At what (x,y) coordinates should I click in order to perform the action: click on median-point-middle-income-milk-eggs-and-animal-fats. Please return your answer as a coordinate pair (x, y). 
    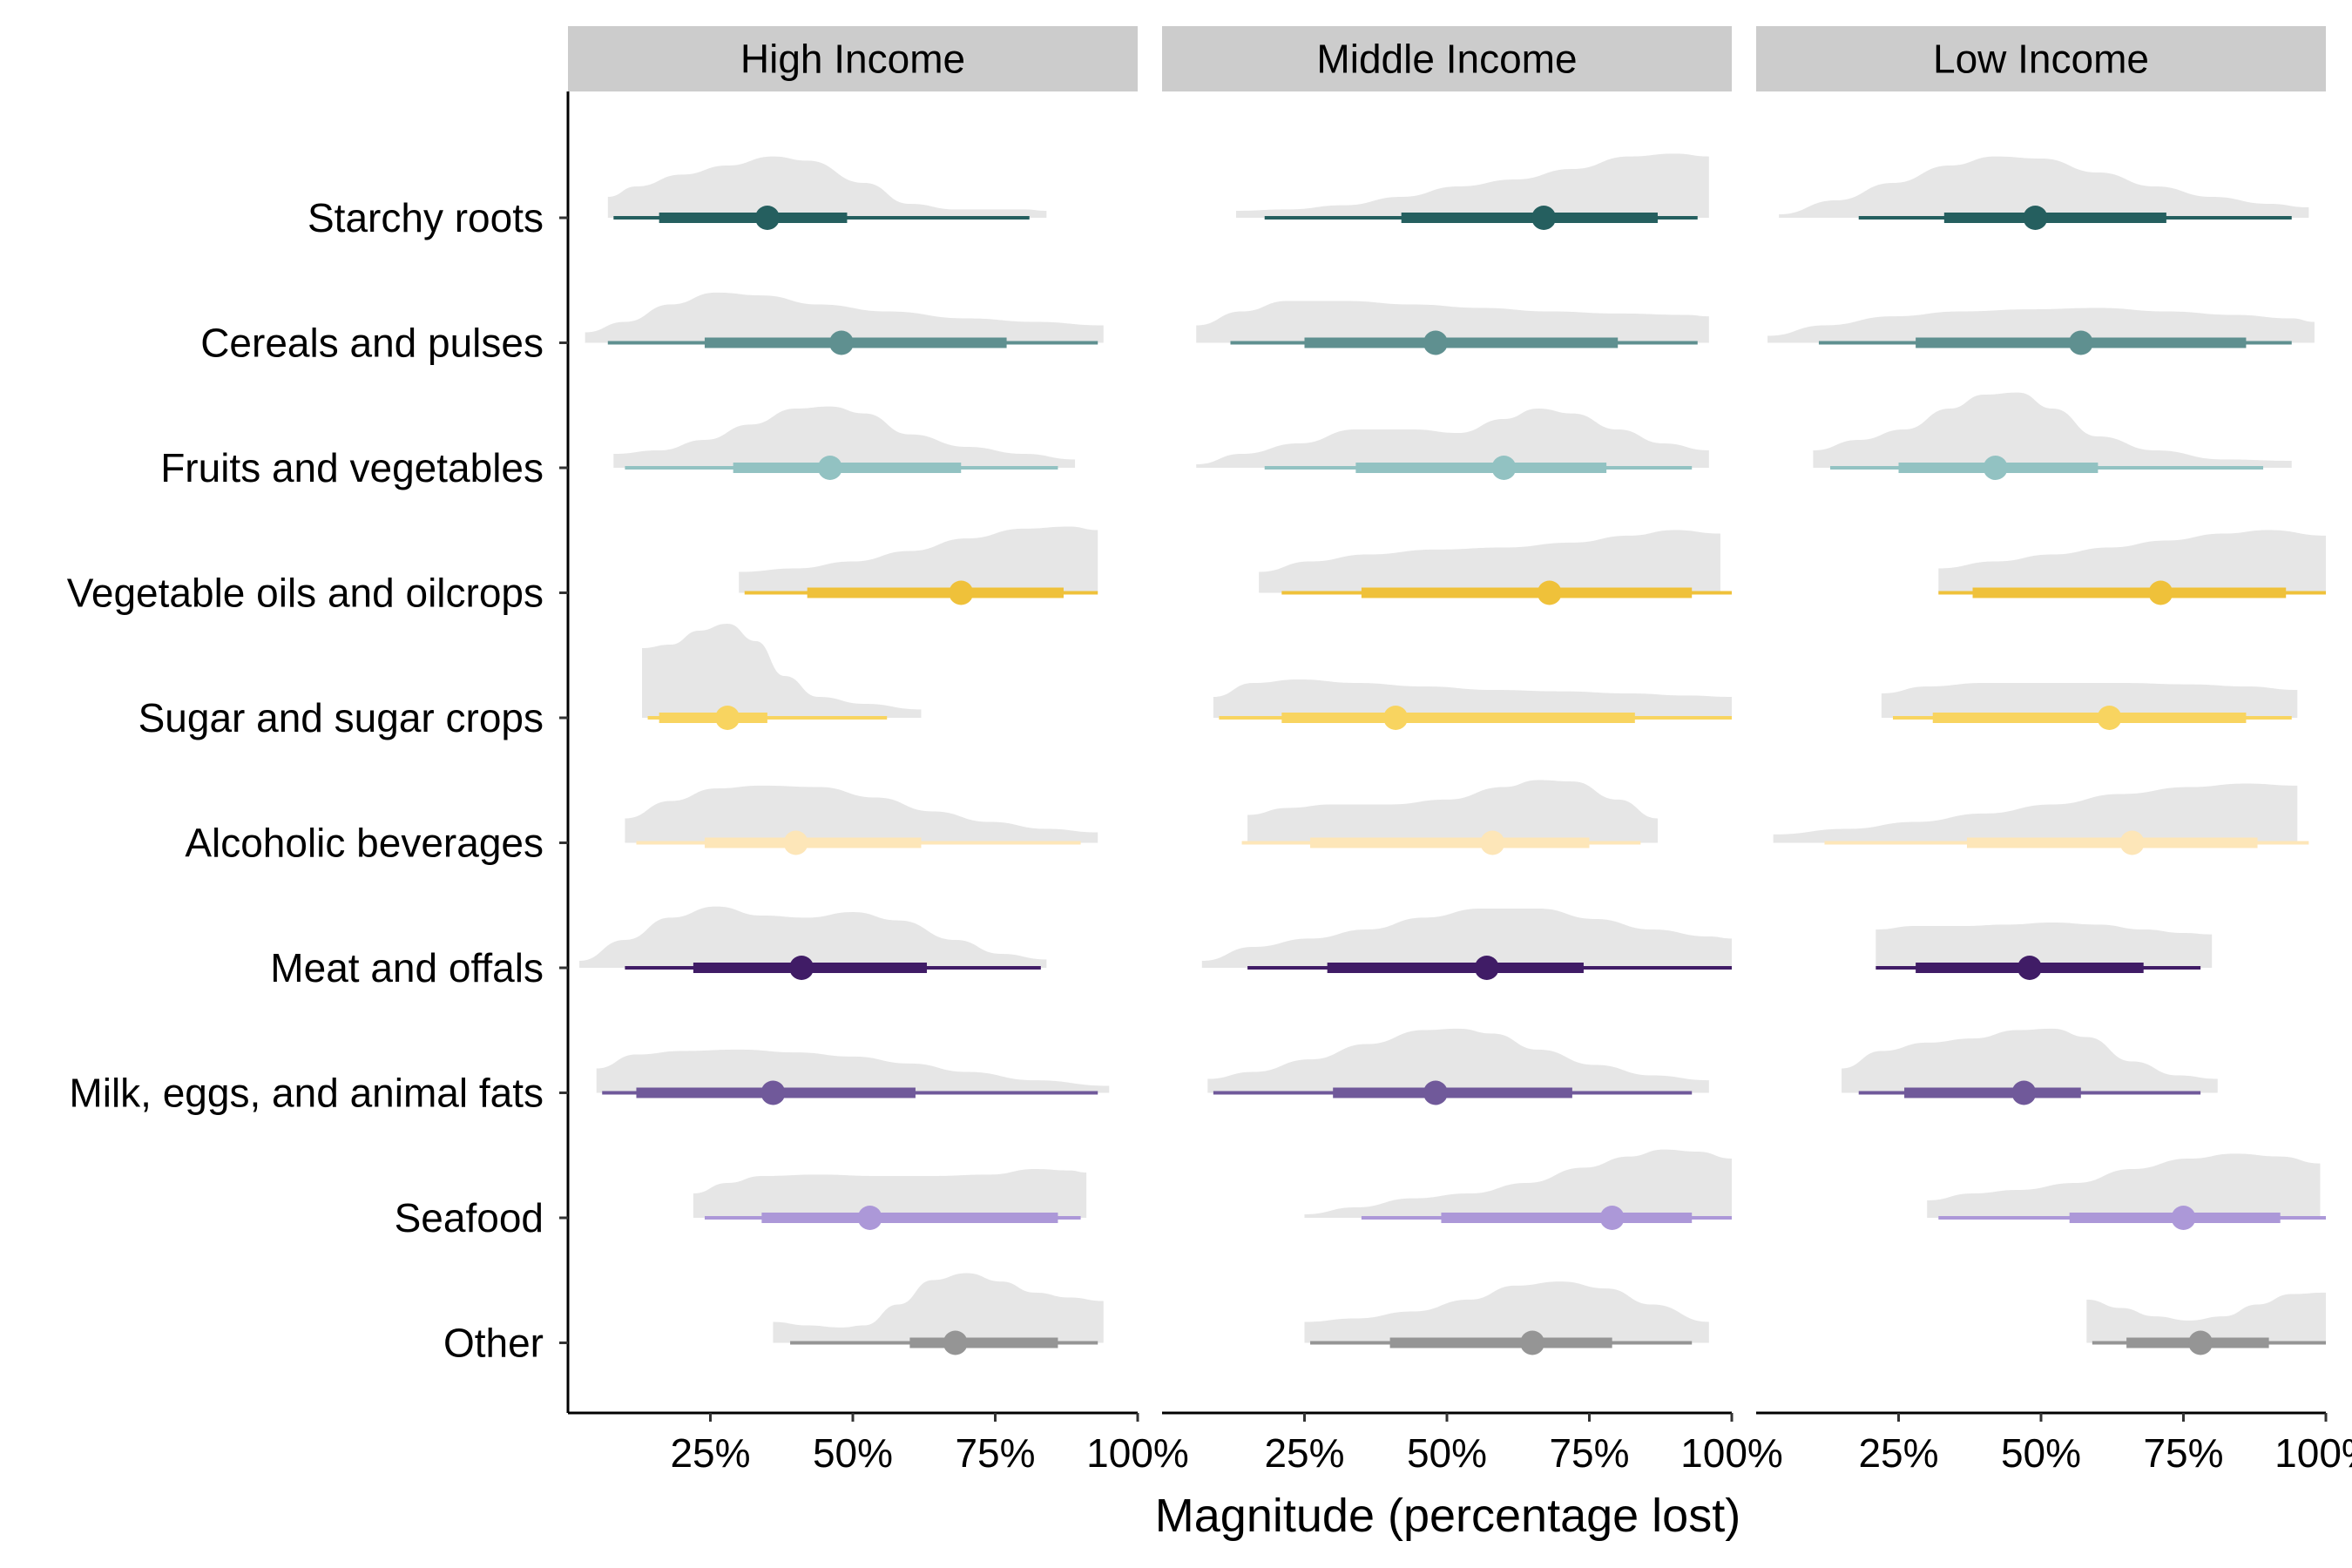
    Looking at the image, I should click on (1435, 1093).